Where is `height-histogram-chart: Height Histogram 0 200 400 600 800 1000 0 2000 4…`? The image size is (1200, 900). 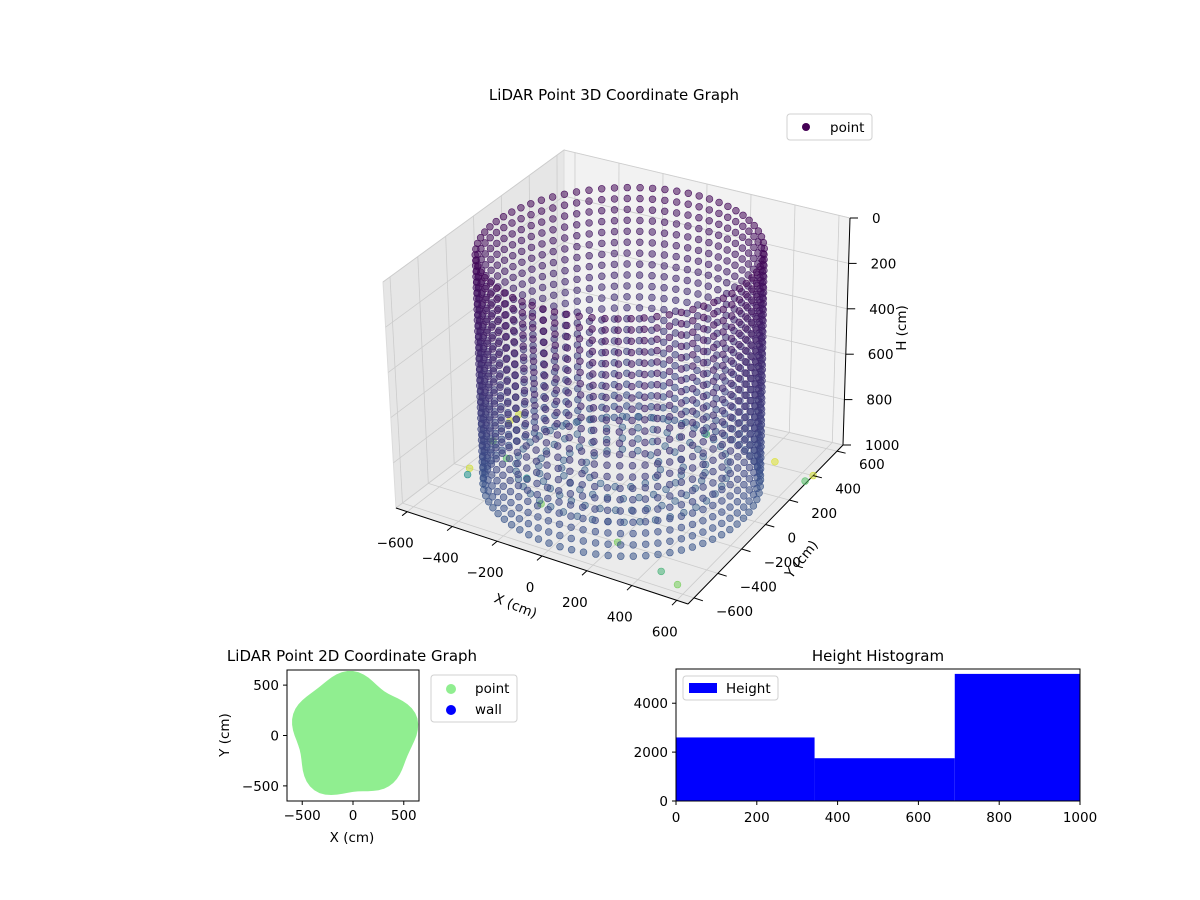 height-histogram-chart: Height Histogram 0 200 400 600 800 1000 0 2000 4… is located at coordinates (866, 736).